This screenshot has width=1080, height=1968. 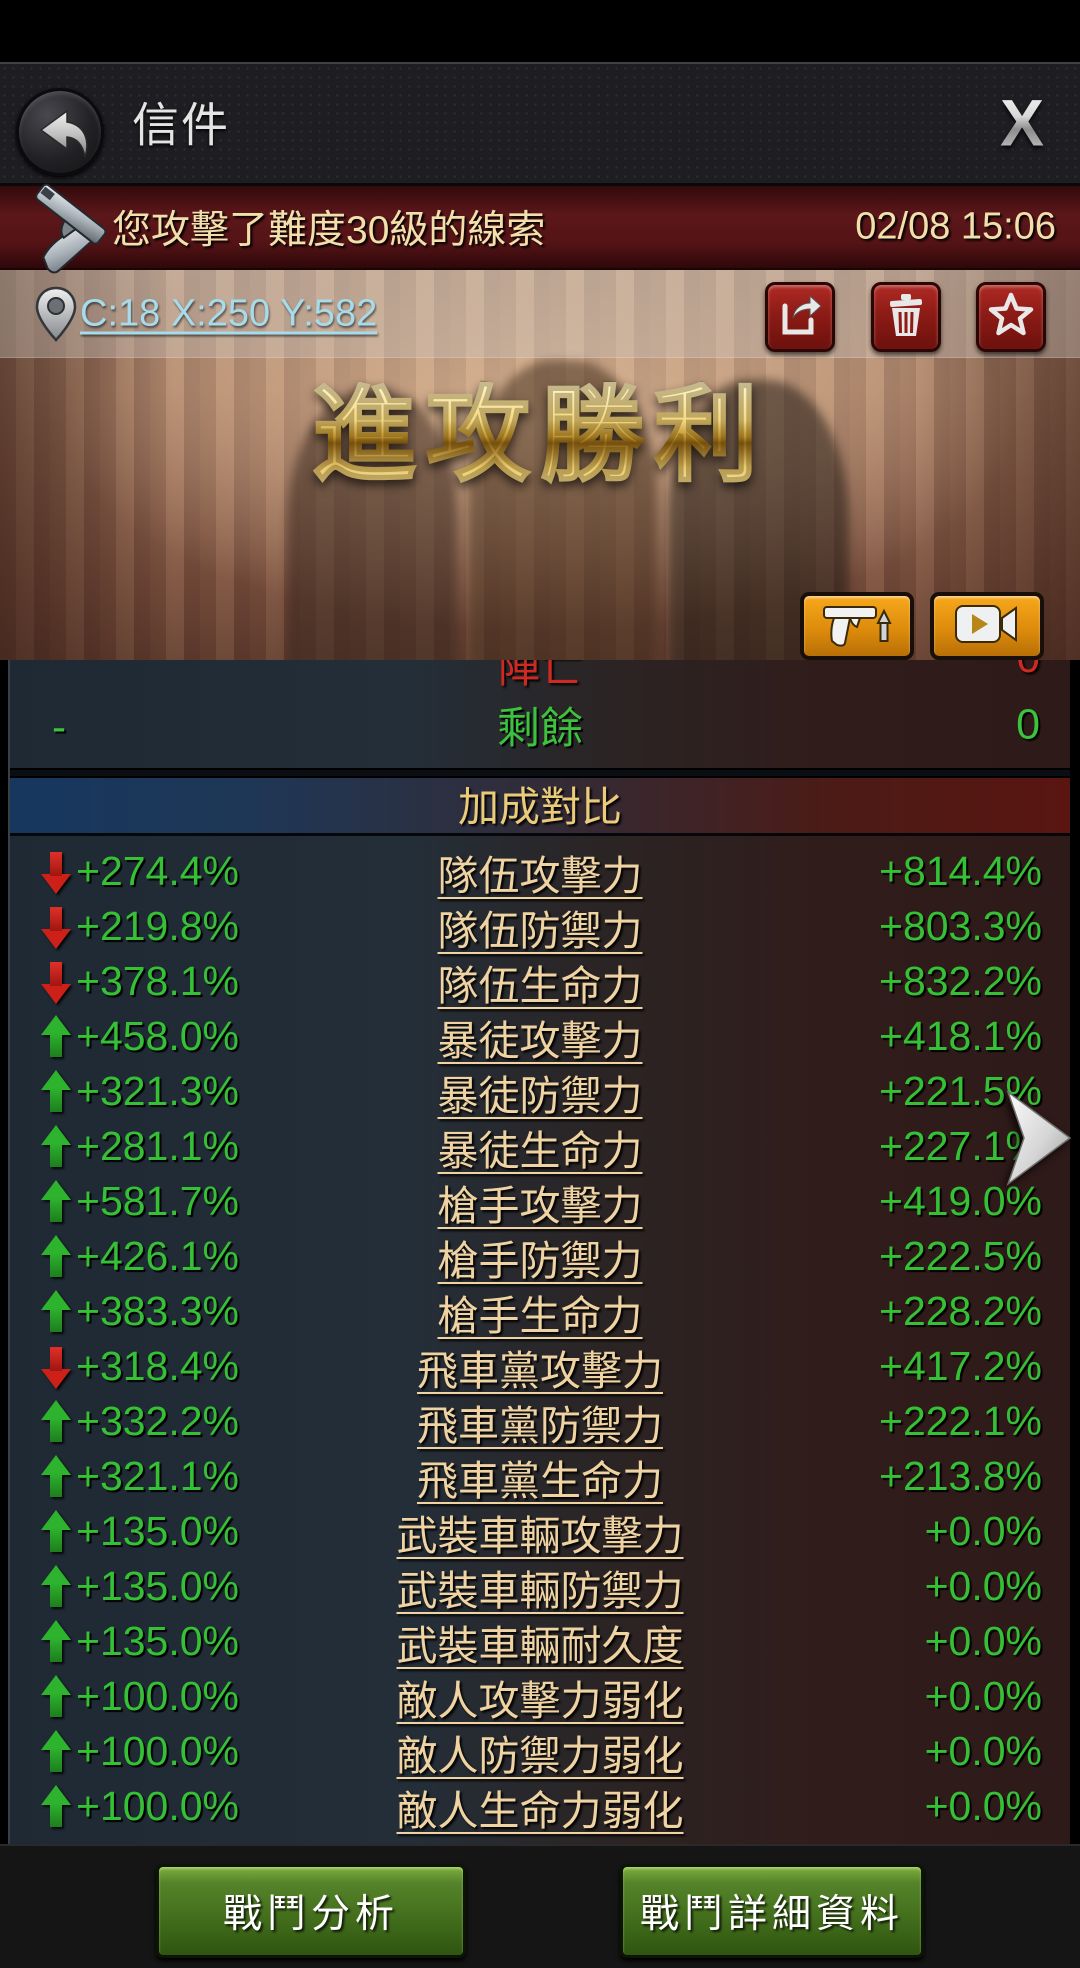 What do you see at coordinates (540, 1755) in the screenshot?
I see `stat-name-link: 敵人防禦力弱化` at bounding box center [540, 1755].